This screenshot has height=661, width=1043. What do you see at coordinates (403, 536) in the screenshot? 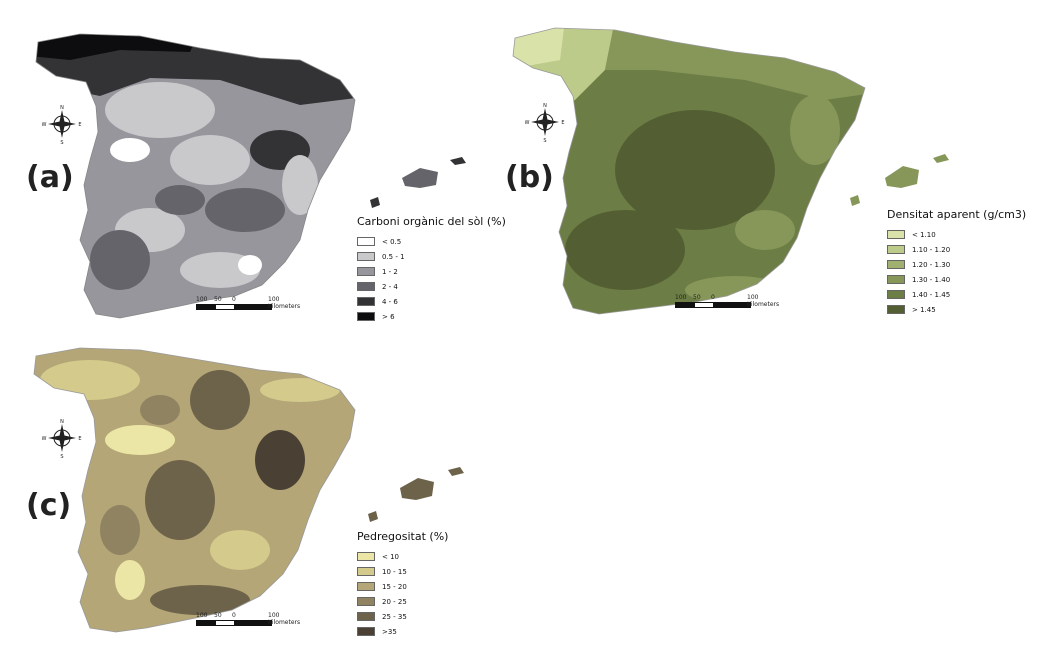
I see `legend-title: Pedregositat (%)` at bounding box center [403, 536].